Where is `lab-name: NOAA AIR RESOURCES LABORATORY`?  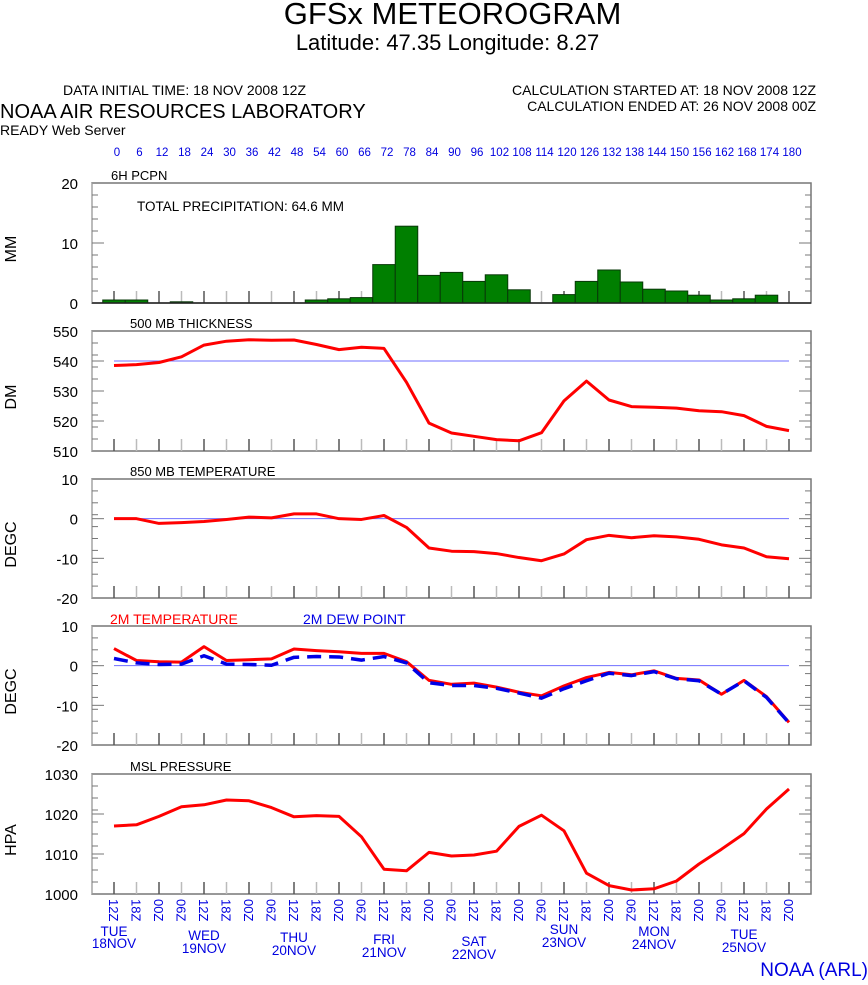 lab-name: NOAA AIR RESOURCES LABORATORY is located at coordinates (183, 112).